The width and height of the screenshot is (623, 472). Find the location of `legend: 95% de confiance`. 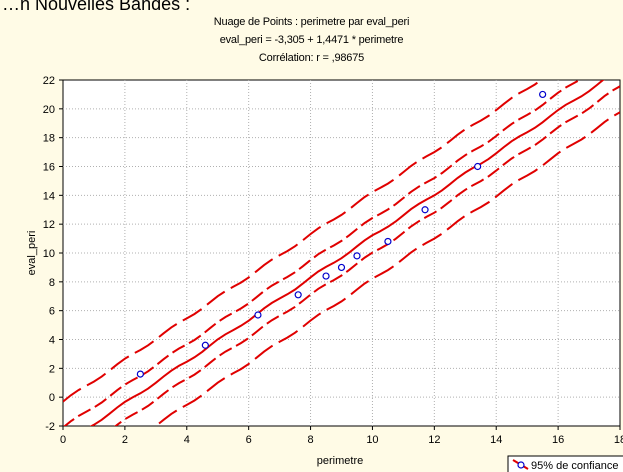

legend: 95% de confiance is located at coordinates (565, 463).